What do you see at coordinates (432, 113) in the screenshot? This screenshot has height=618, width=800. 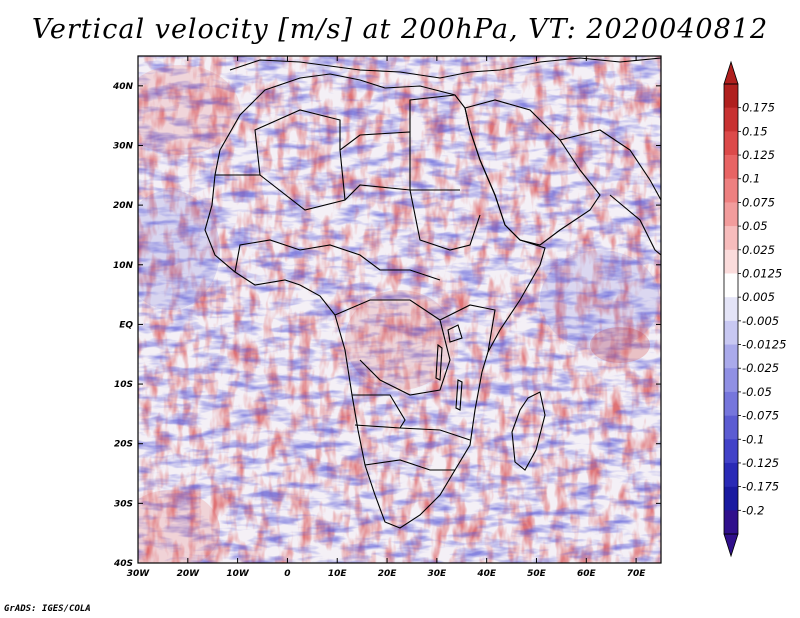 I see `border-egypt` at bounding box center [432, 113].